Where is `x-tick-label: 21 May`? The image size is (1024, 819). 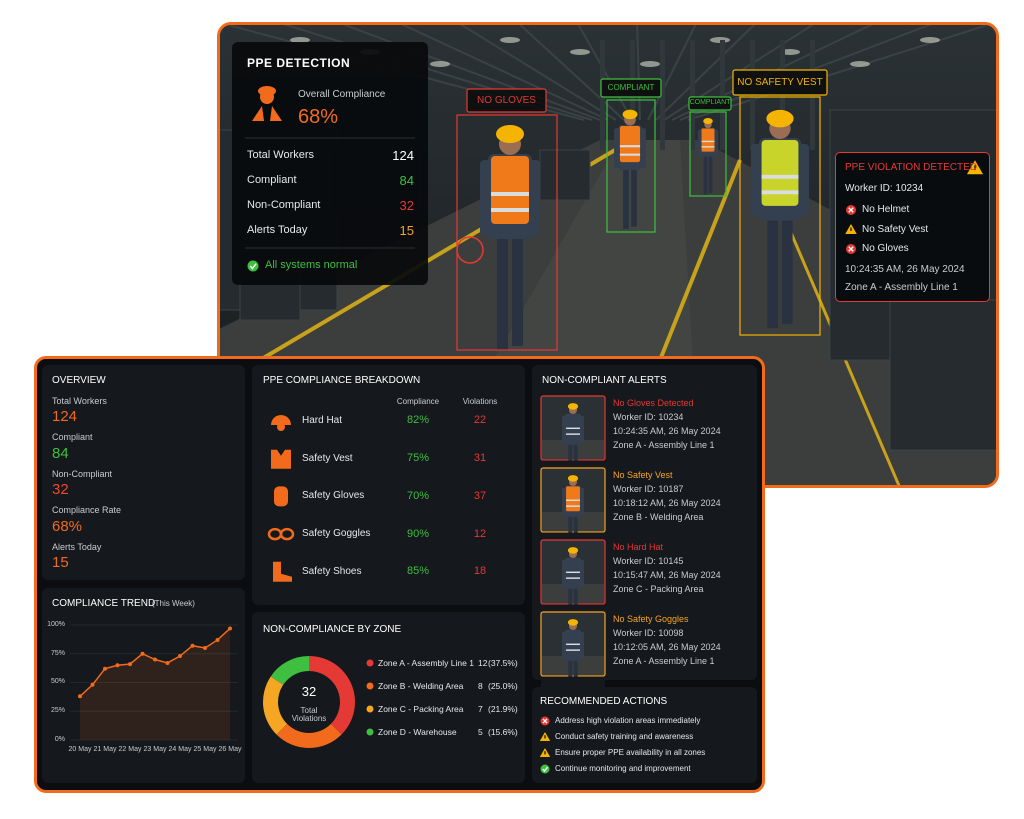
x-tick-label: 21 May is located at coordinates (105, 749).